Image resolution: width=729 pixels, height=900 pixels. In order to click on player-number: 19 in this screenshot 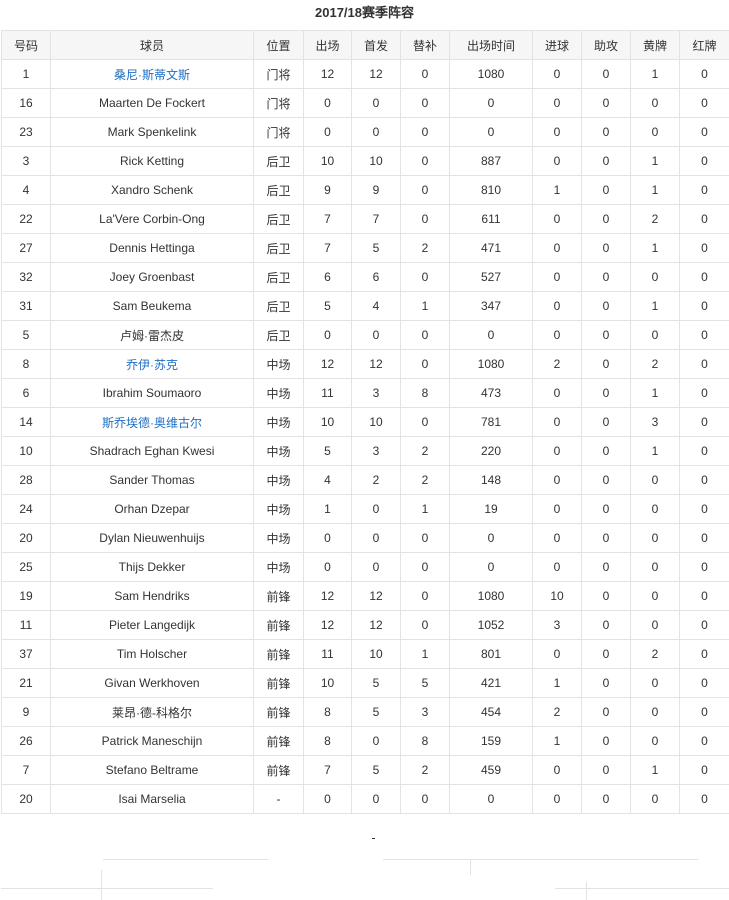, I will do `click(26, 596)`.